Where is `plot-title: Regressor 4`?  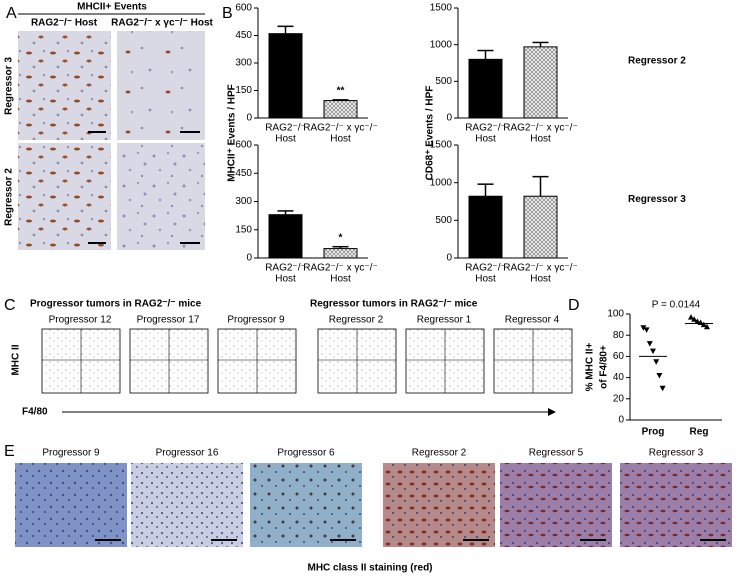 plot-title: Regressor 4 is located at coordinates (532, 320).